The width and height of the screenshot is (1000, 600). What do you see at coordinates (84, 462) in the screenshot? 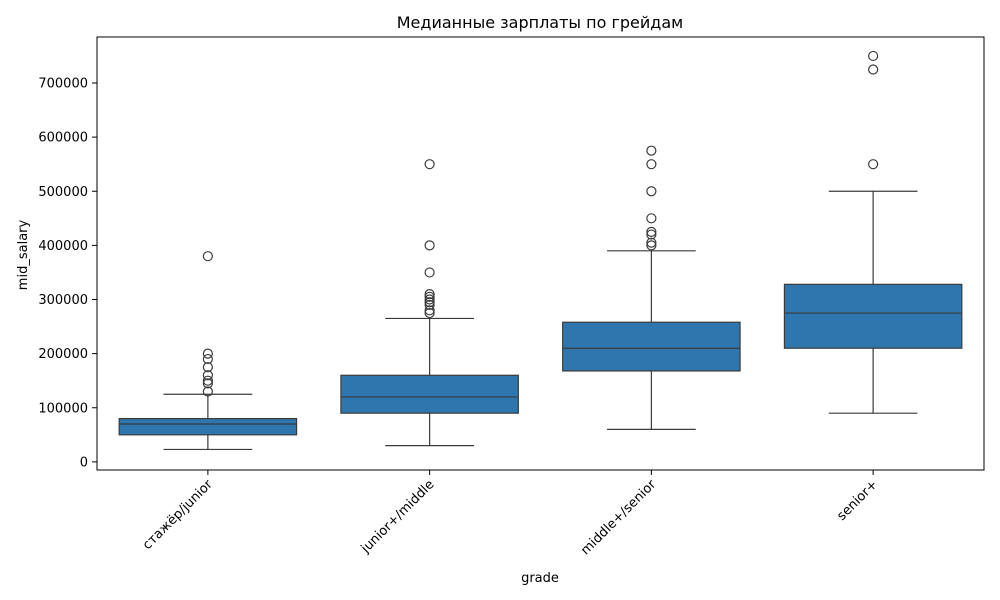
I see `y-tick-label: 0` at bounding box center [84, 462].